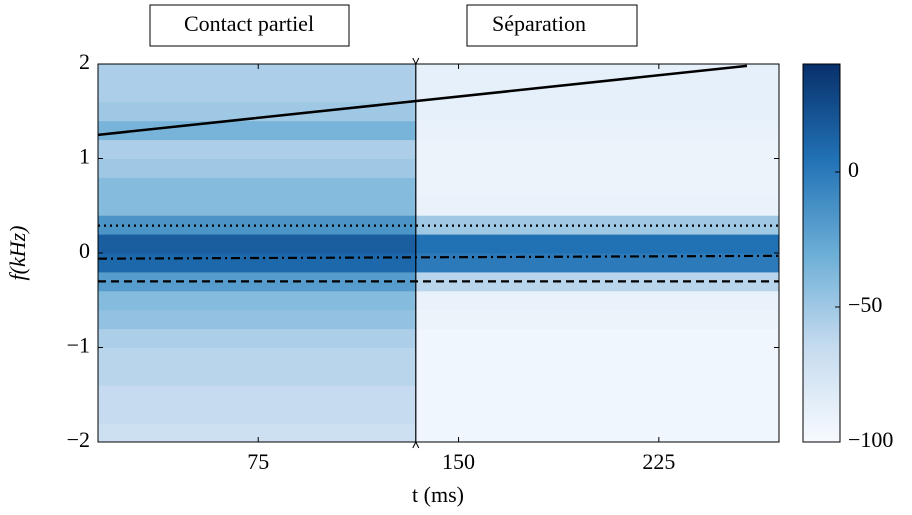 This screenshot has width=912, height=515. What do you see at coordinates (84, 156) in the screenshot?
I see `y-tick-label: 1` at bounding box center [84, 156].